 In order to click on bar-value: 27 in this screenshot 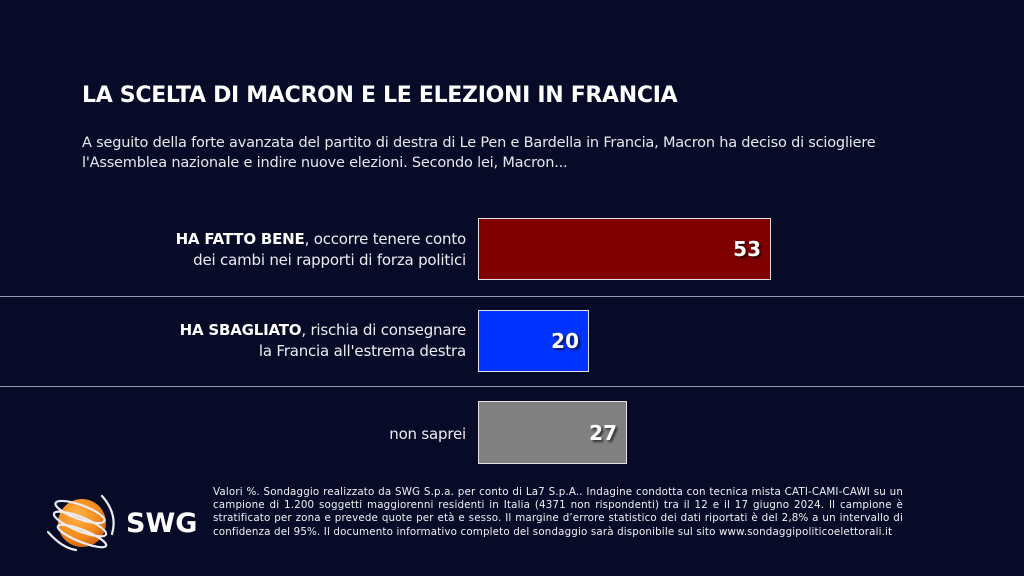, I will do `click(603, 432)`.